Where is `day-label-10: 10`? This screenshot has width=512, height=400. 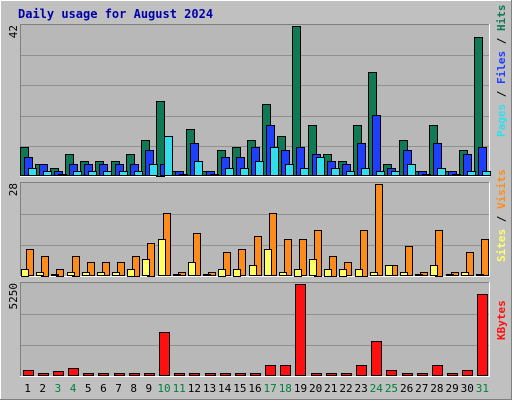
day-label-10: 10 is located at coordinates (163, 388).